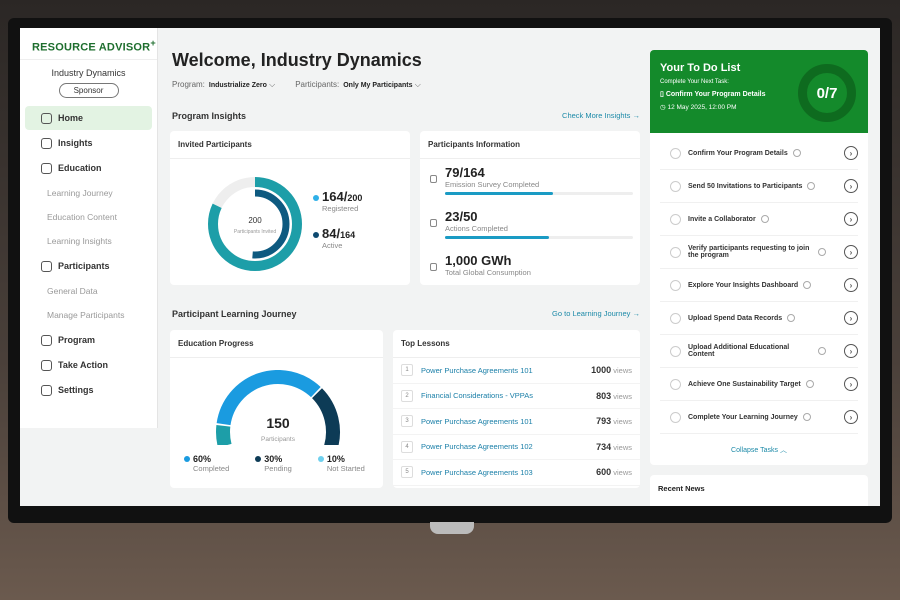 Image resolution: width=900 pixels, height=600 pixels. Describe the element at coordinates (332, 245) in the screenshot. I see `active-label: Active` at that location.